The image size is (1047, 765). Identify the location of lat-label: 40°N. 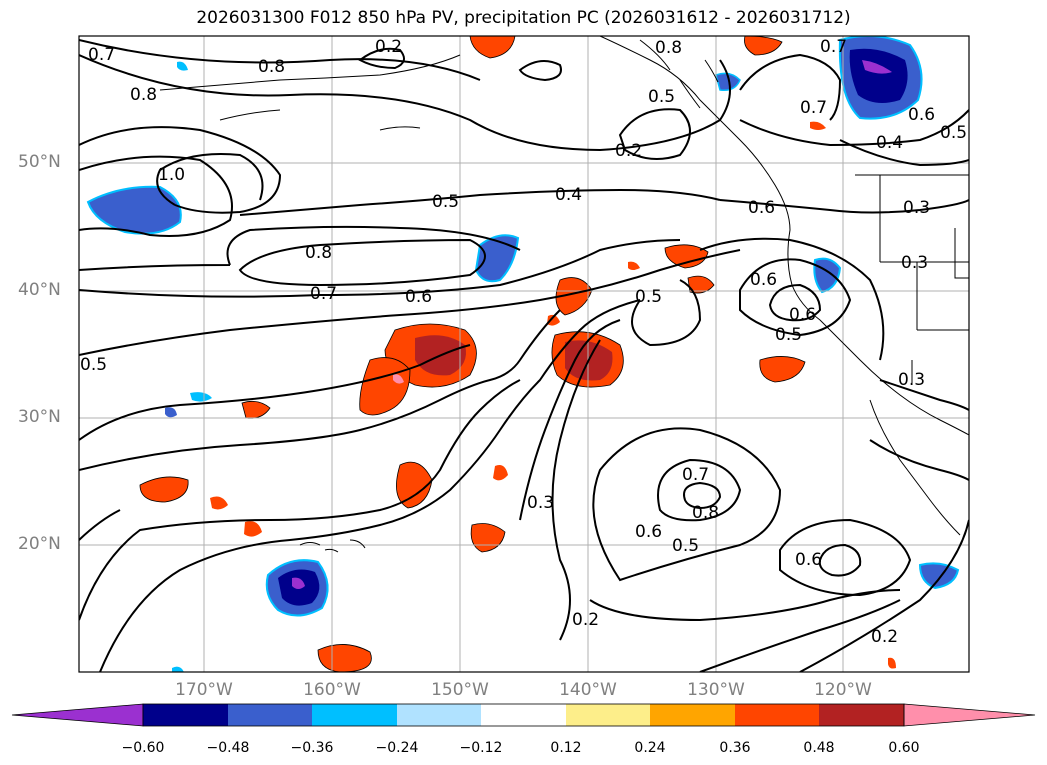
(39, 290).